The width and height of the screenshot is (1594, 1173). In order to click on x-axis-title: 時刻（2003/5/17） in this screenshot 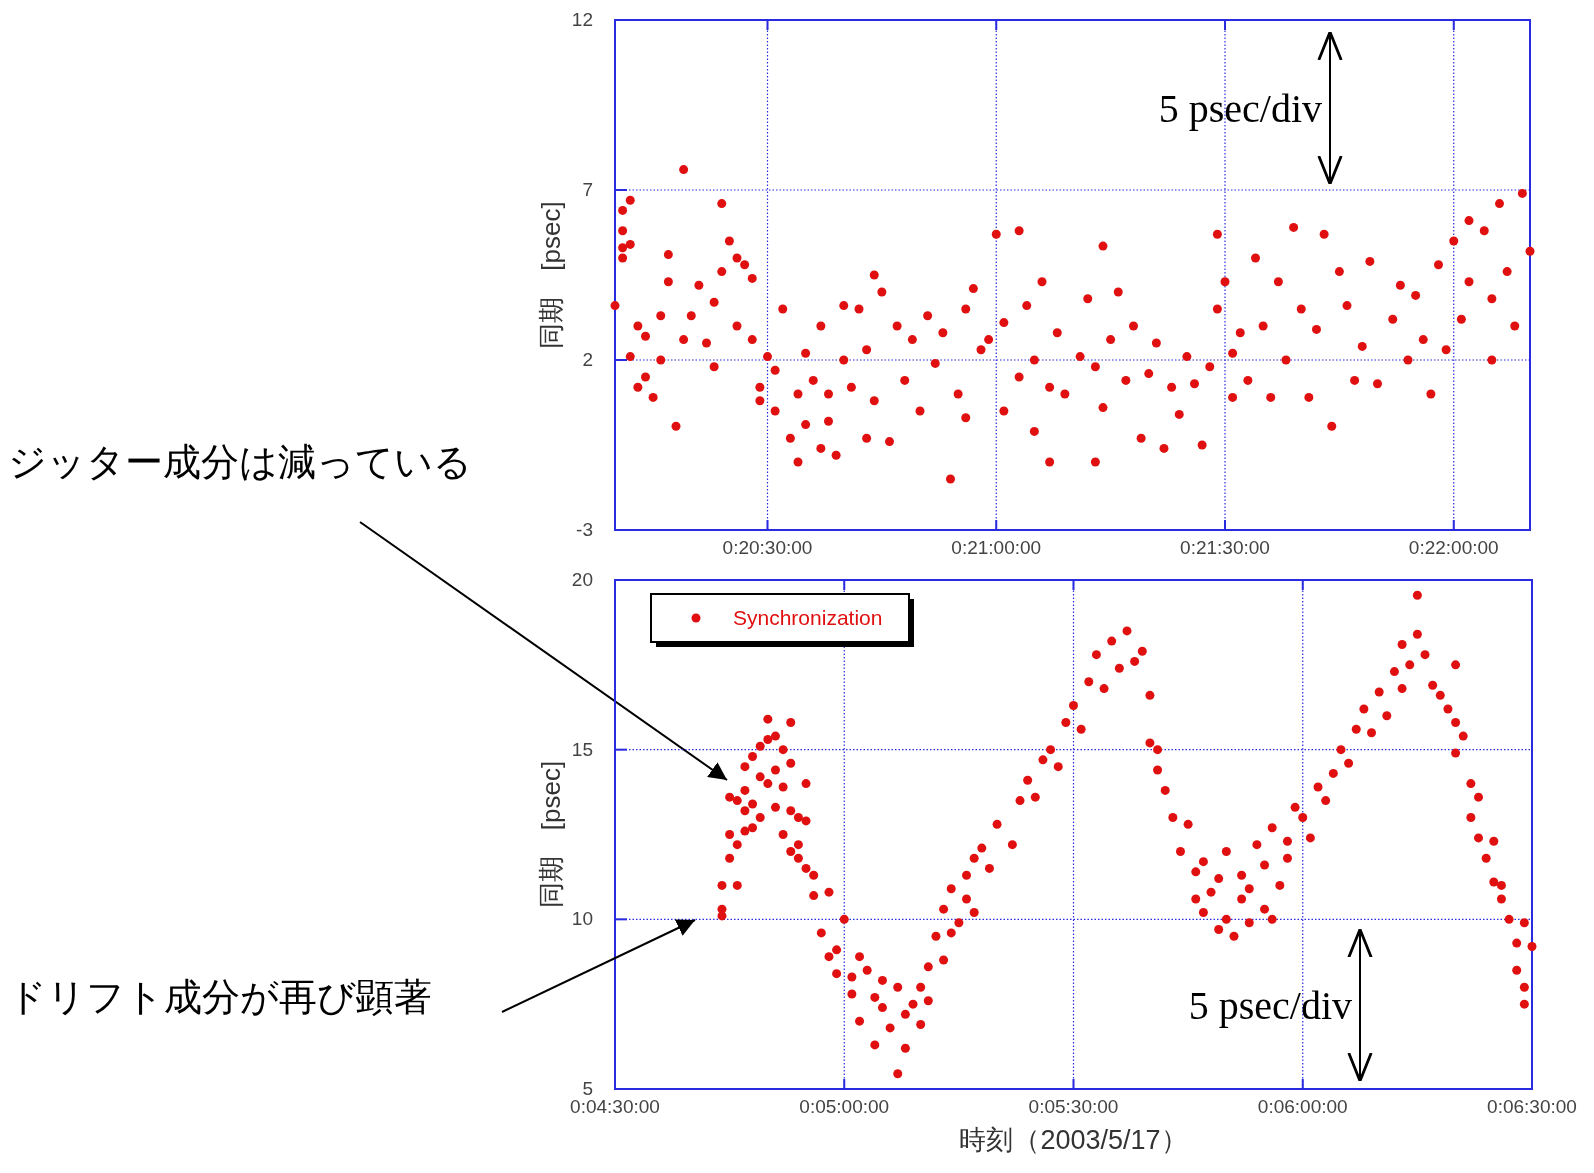, I will do `click(1073, 1140)`.